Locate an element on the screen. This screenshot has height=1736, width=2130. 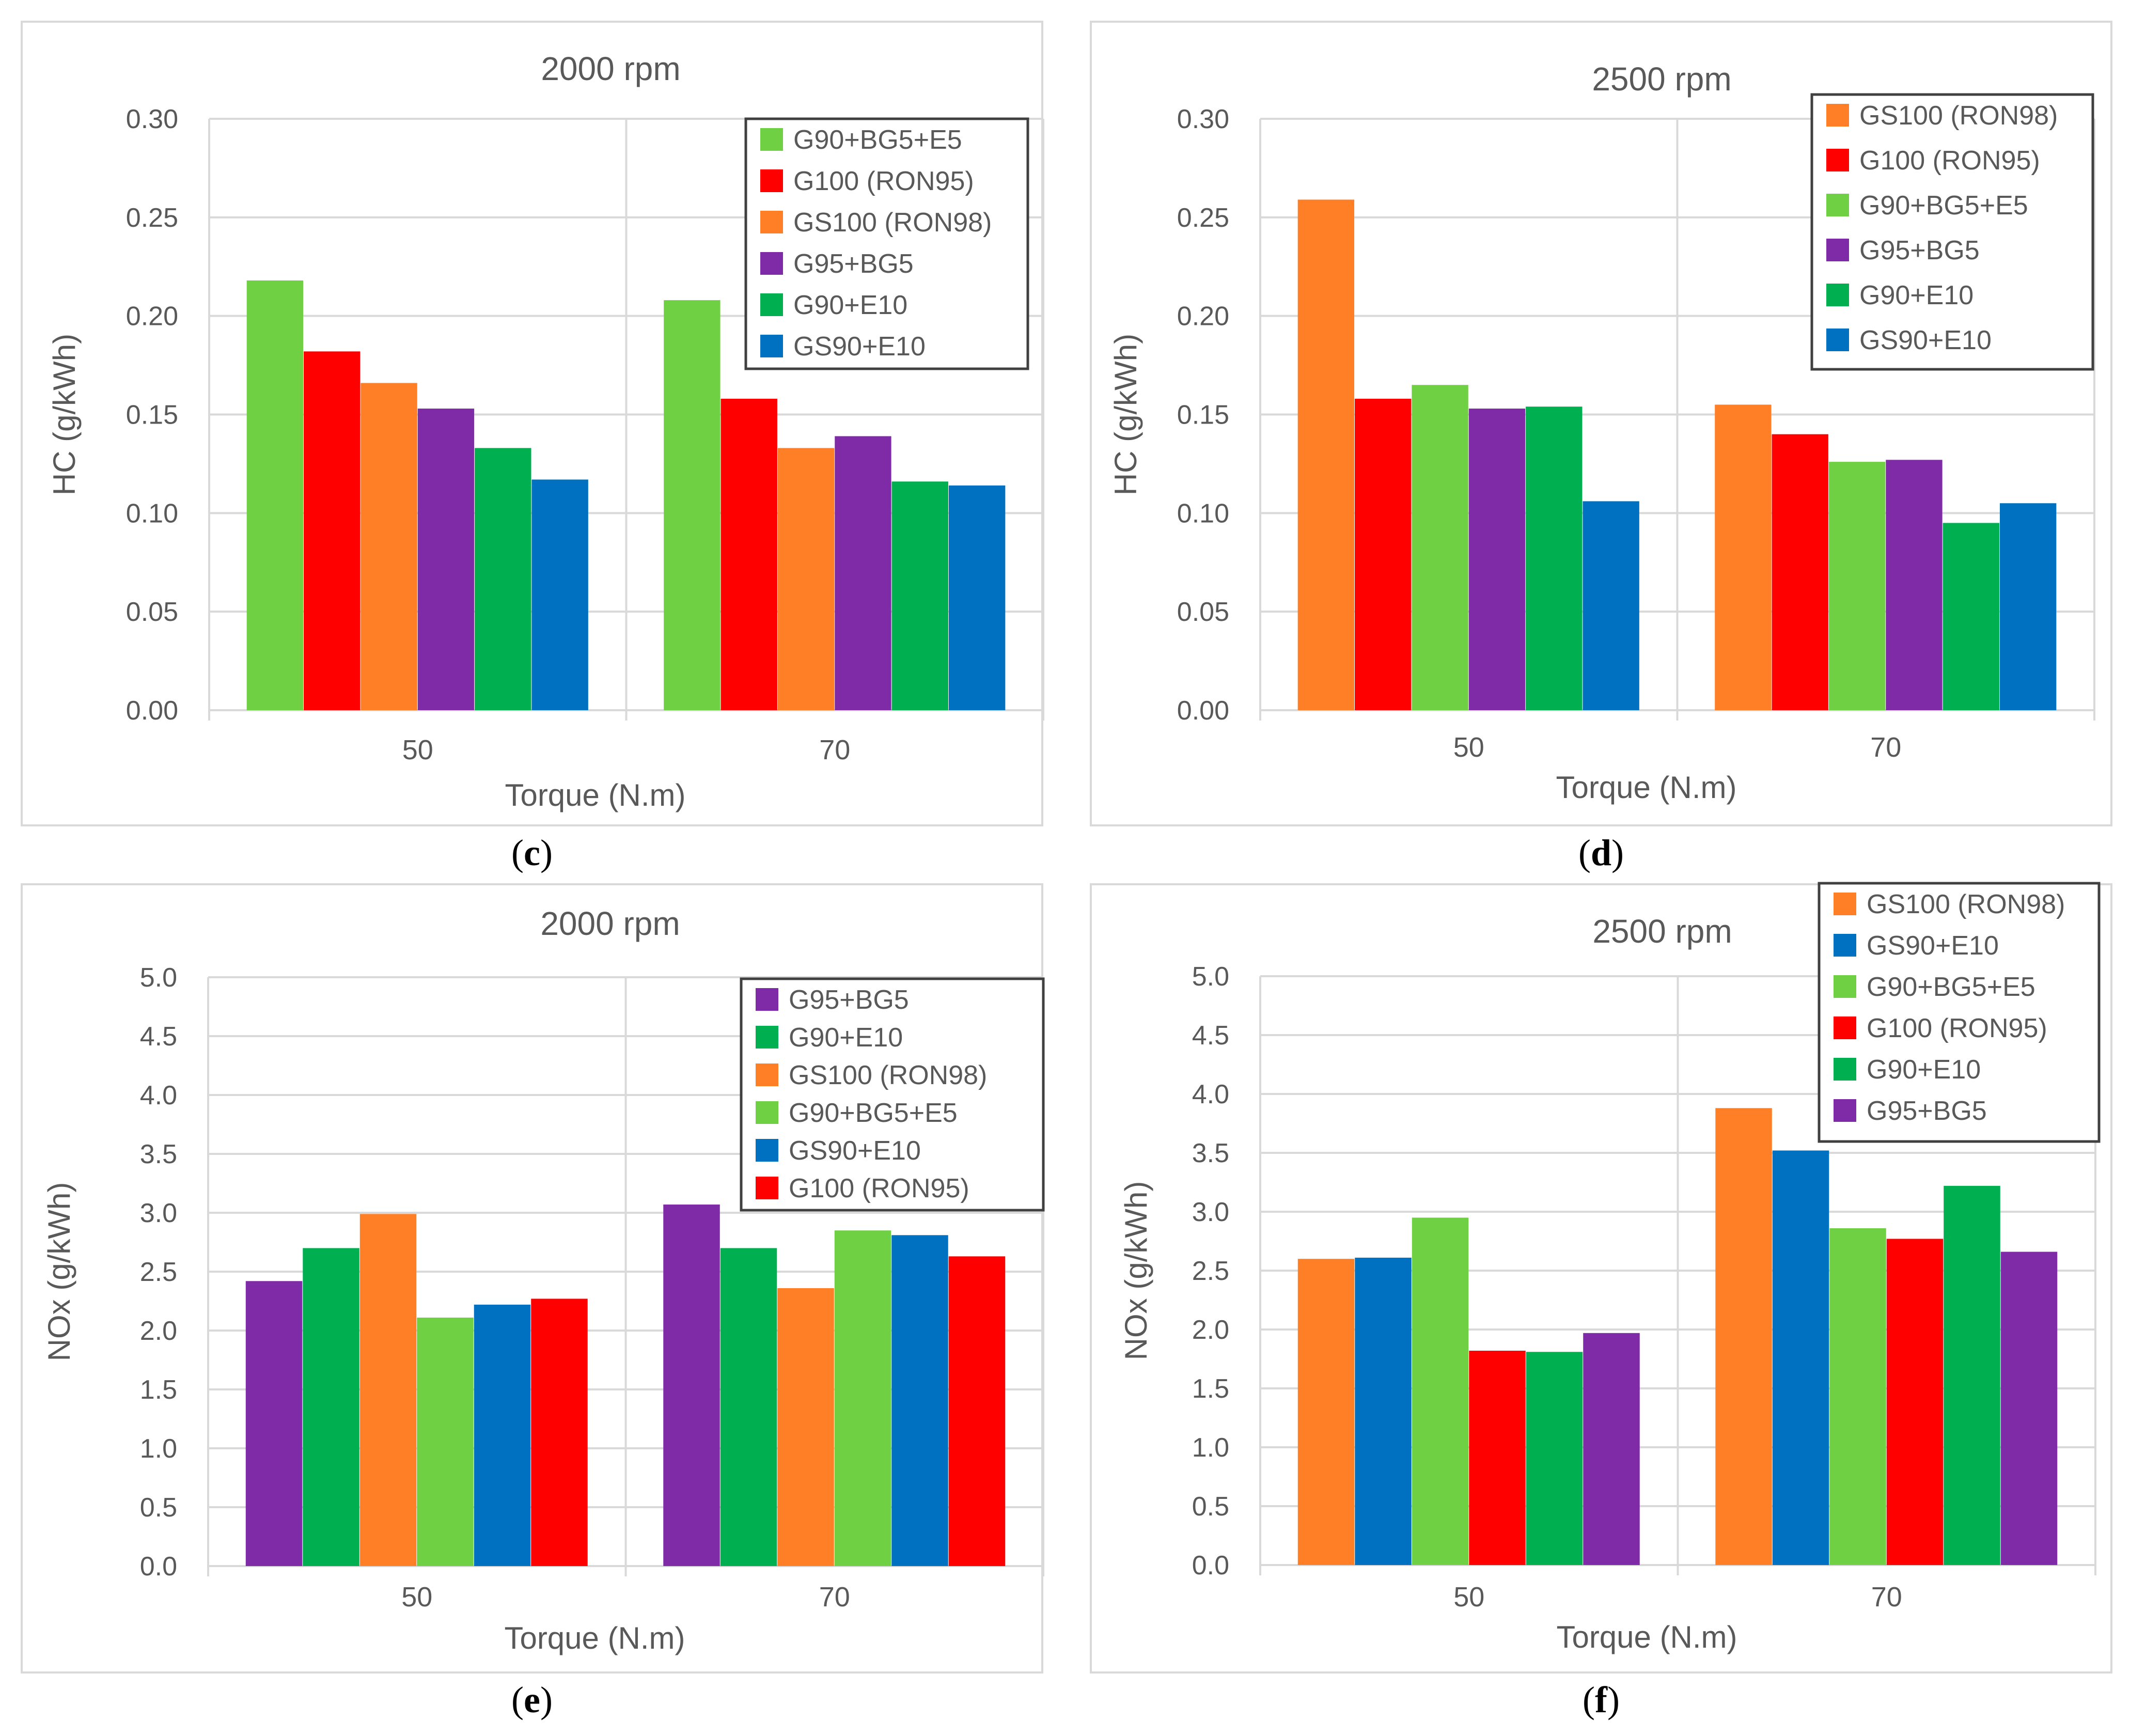
legend-label: GS100 (RON98) is located at coordinates (892, 223).